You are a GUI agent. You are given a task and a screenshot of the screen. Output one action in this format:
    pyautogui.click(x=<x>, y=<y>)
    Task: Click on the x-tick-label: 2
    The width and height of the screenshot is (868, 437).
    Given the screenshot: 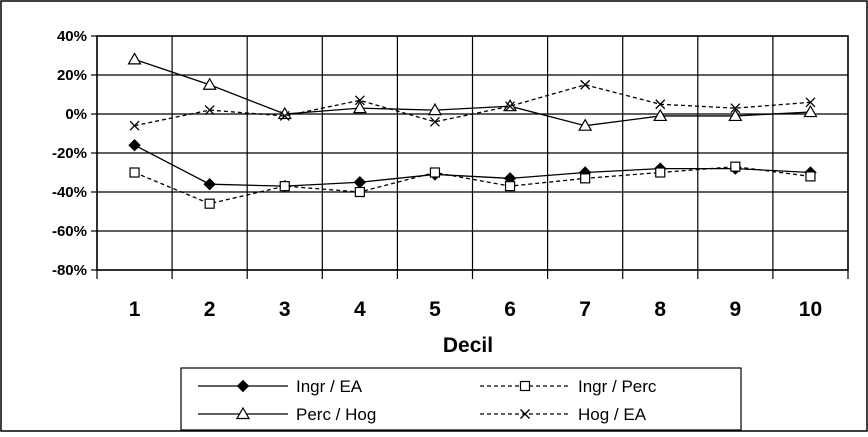 What is the action you would take?
    pyautogui.click(x=210, y=309)
    